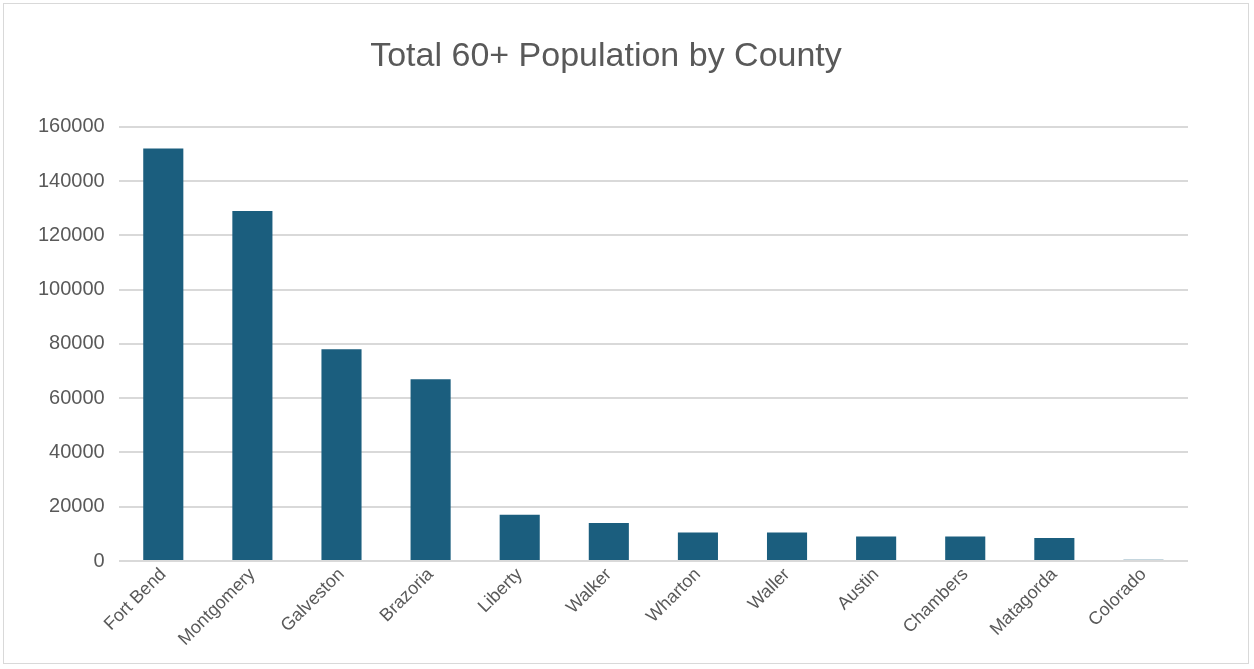  What do you see at coordinates (77, 505) in the screenshot?
I see `y-tick-label: 20000` at bounding box center [77, 505].